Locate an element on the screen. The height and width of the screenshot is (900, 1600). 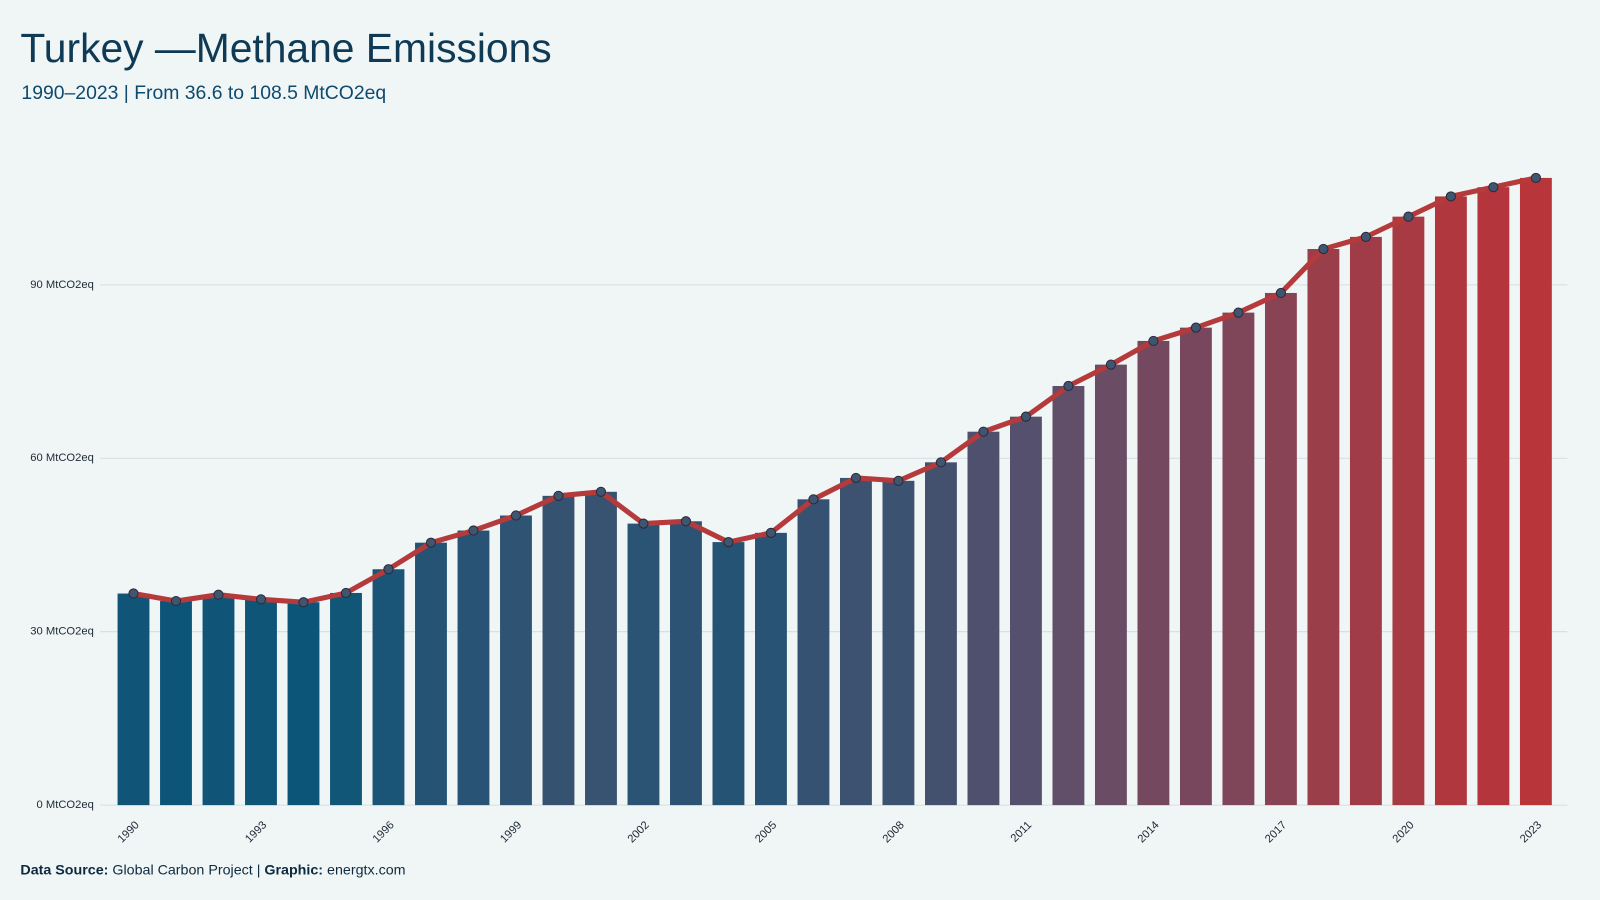
source-label: Data Source: is located at coordinates (64, 870).